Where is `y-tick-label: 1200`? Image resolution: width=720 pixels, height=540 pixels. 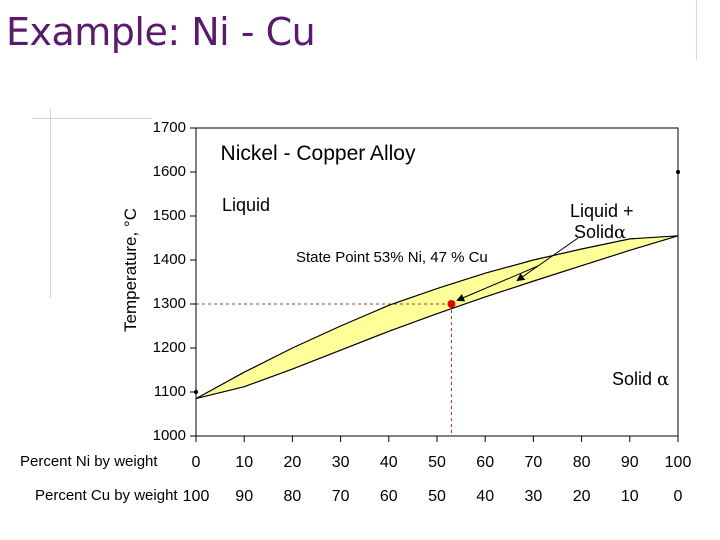 y-tick-label: 1200 is located at coordinates (169, 347).